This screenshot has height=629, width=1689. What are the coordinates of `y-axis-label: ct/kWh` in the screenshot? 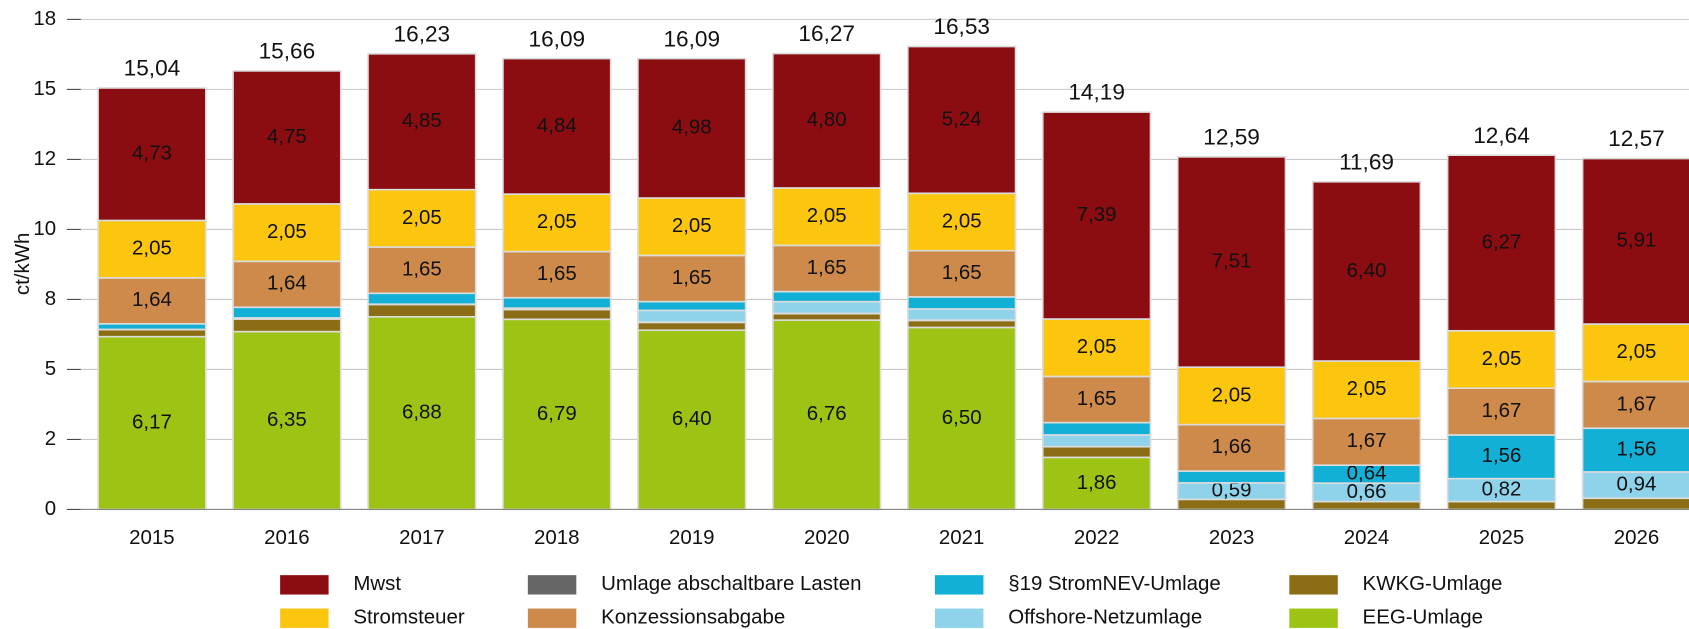 It's located at (22, 264).